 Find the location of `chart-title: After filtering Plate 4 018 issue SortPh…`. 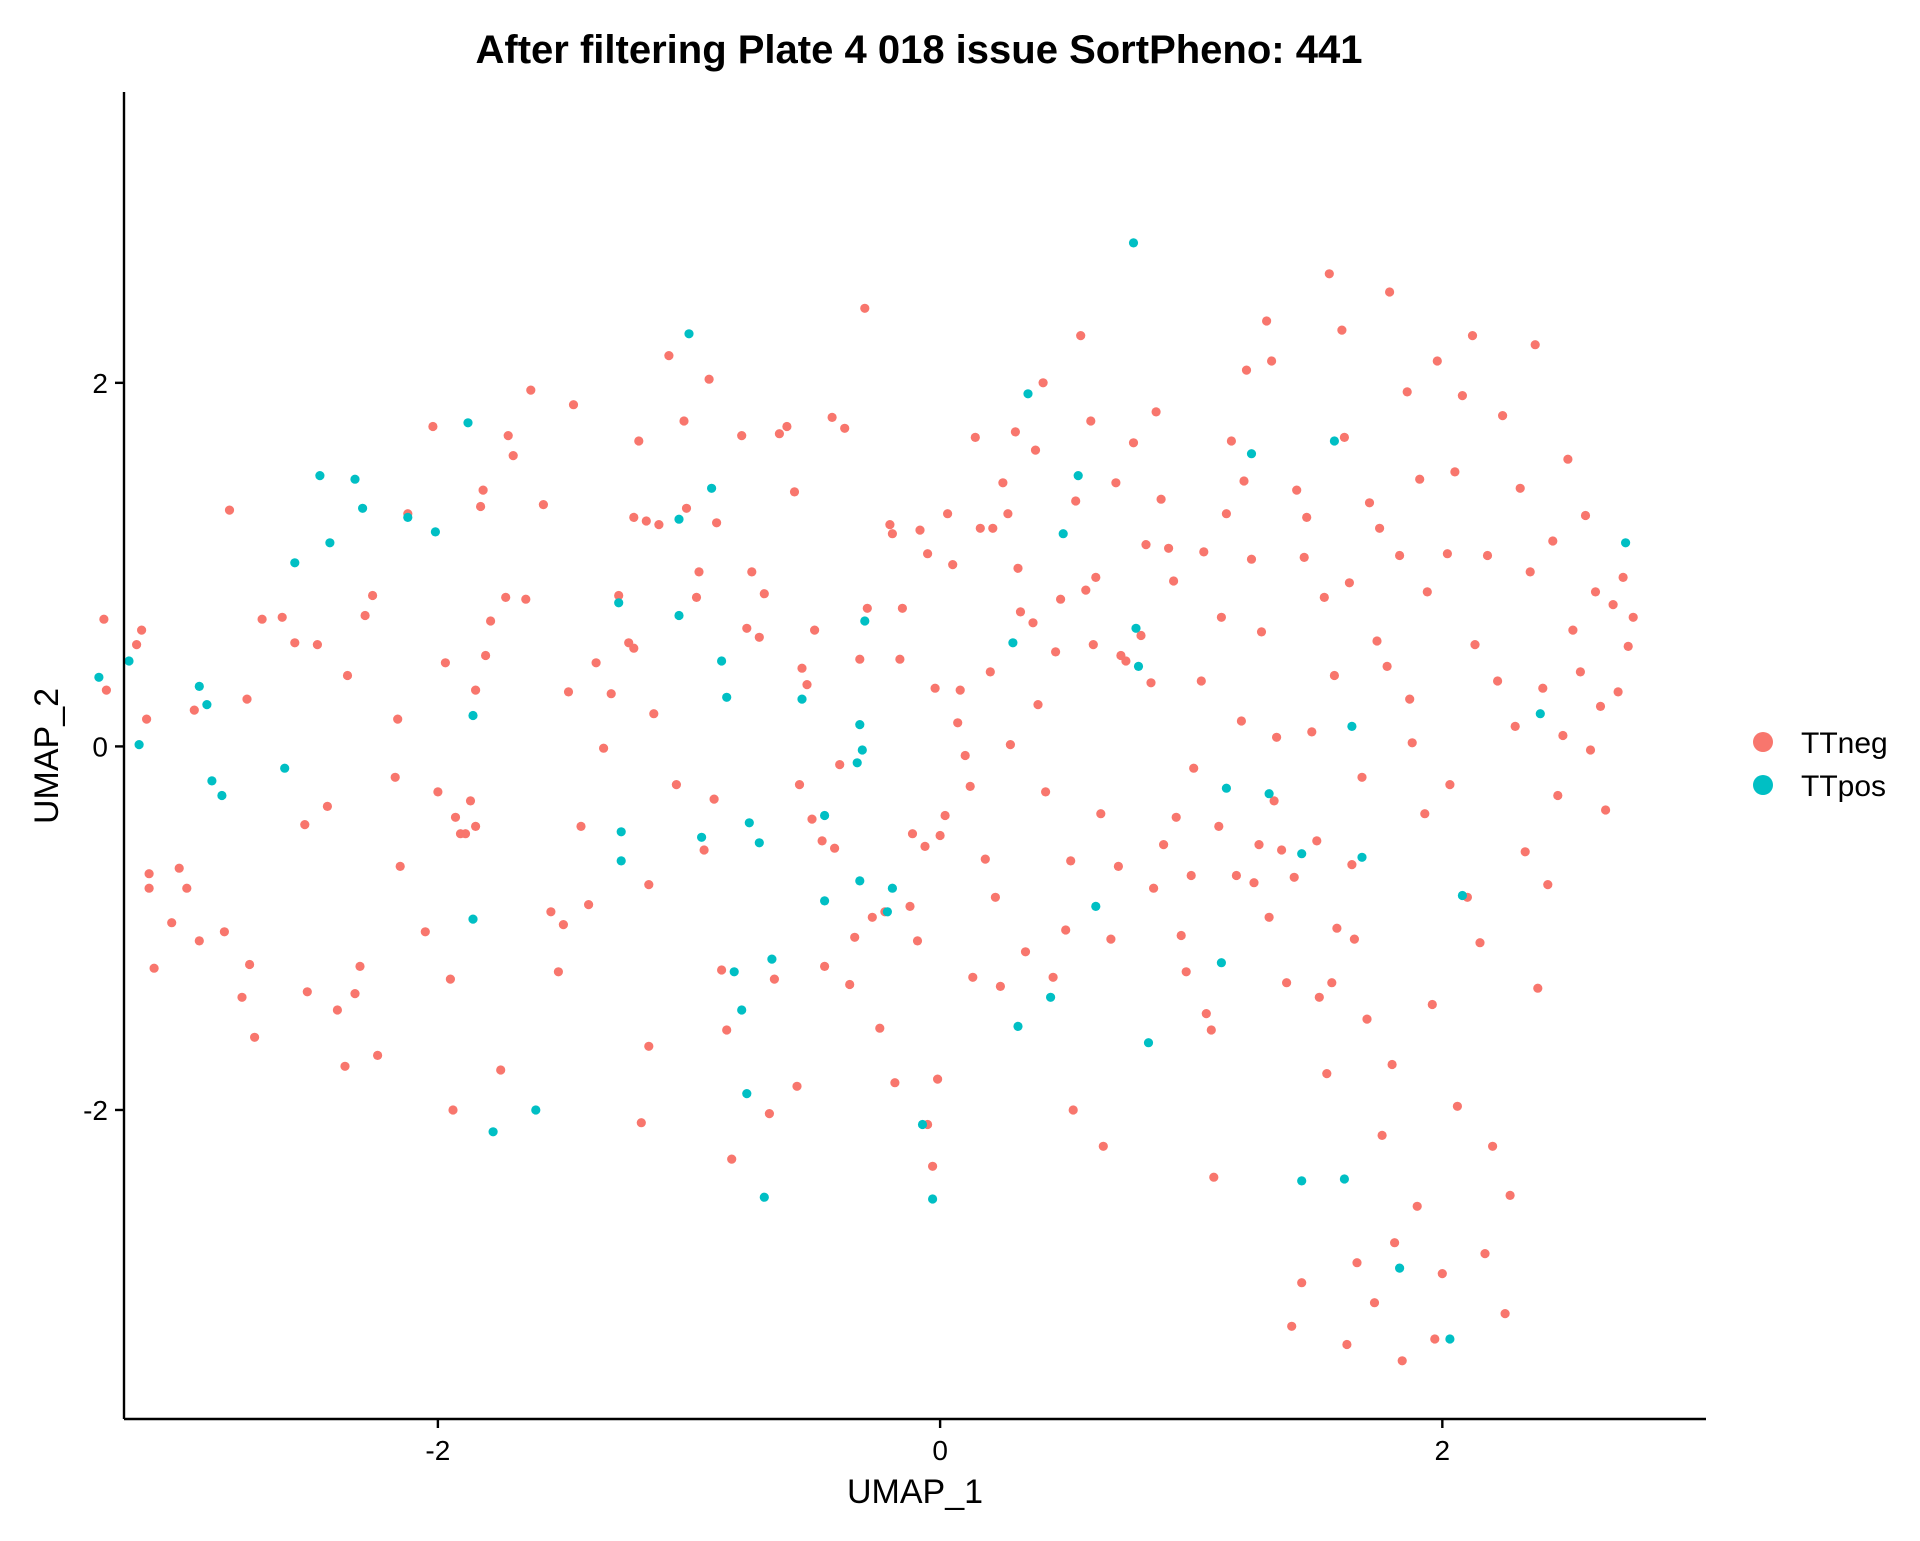

chart-title: After filtering Plate 4 018 issue SortPh… is located at coordinates (919, 50).